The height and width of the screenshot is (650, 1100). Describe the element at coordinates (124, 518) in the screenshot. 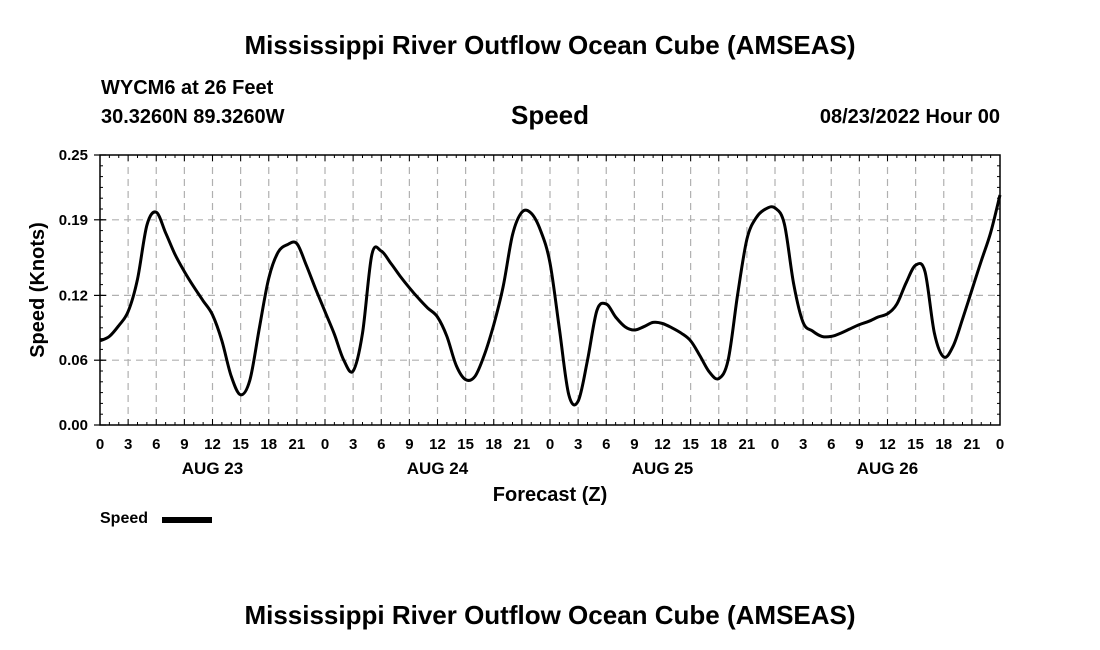

I see `legend-label: Speed` at that location.